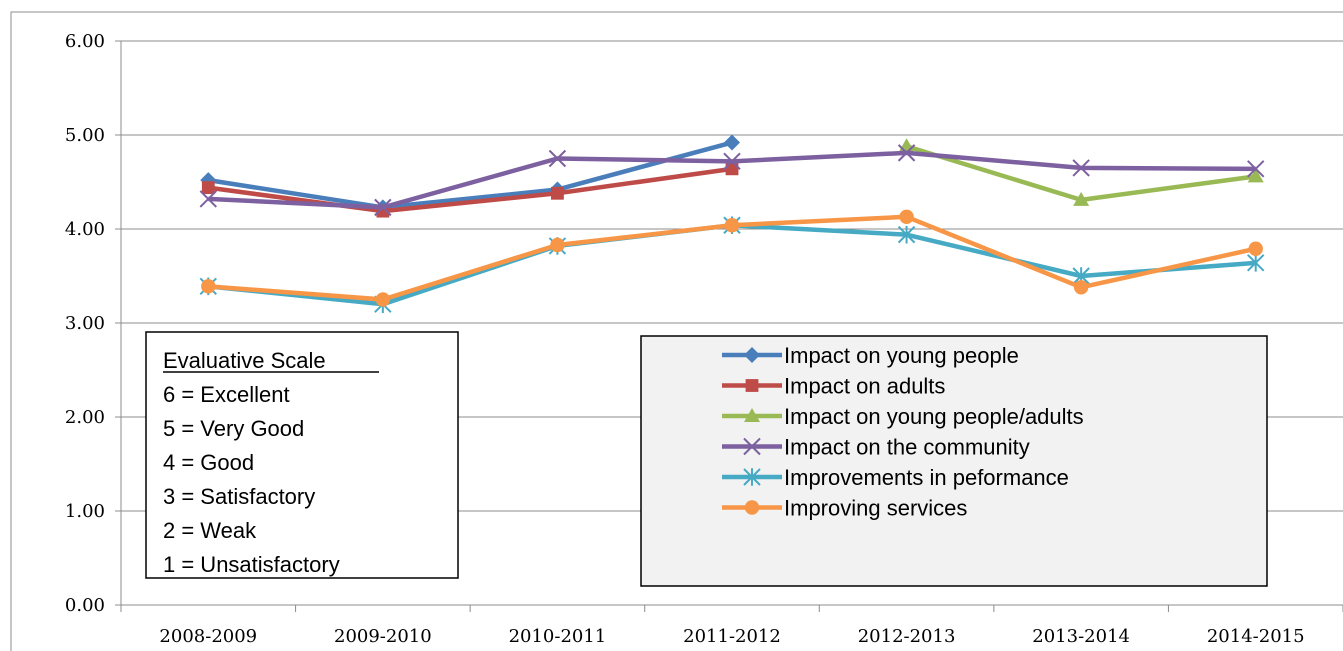 This screenshot has height=651, width=1343. Describe the element at coordinates (85, 605) in the screenshot. I see `y-tick-label: 0.00` at that location.